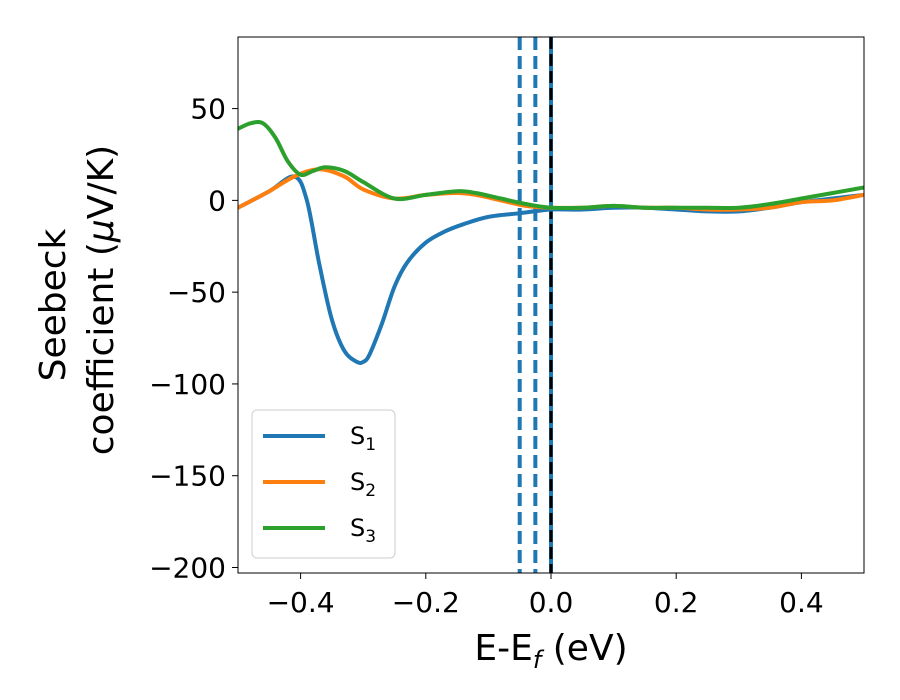 The height and width of the screenshot is (700, 900). What do you see at coordinates (196, 292) in the screenshot?
I see `y-tick-label: −50` at bounding box center [196, 292].